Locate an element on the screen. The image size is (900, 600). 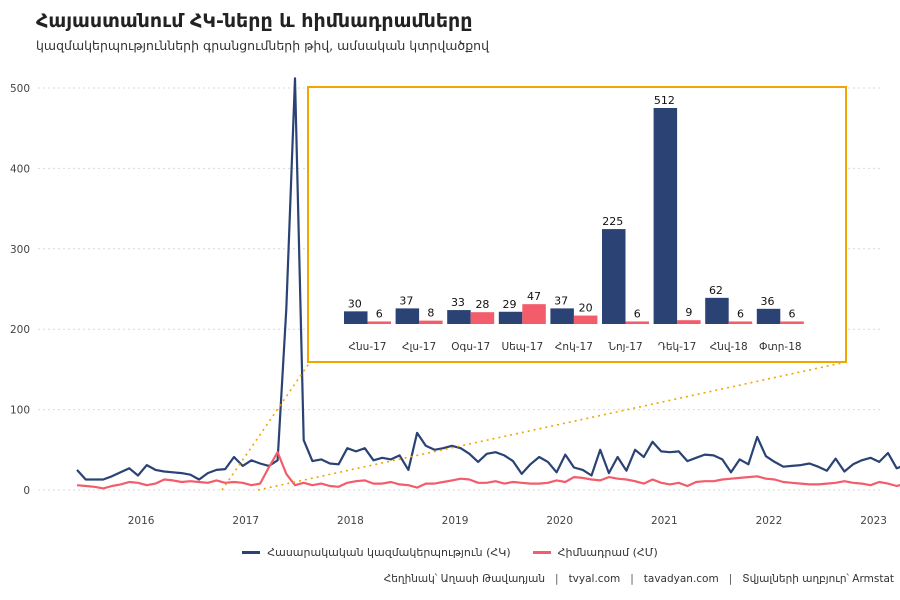
bar-label-hk: 225 is located at coordinates (612, 221).